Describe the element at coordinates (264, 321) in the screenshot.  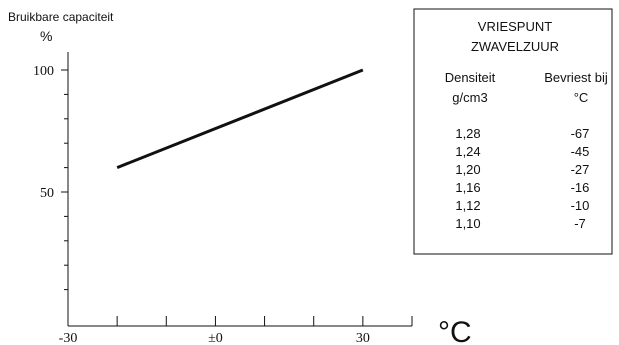
I see `x-axis-ticks` at that location.